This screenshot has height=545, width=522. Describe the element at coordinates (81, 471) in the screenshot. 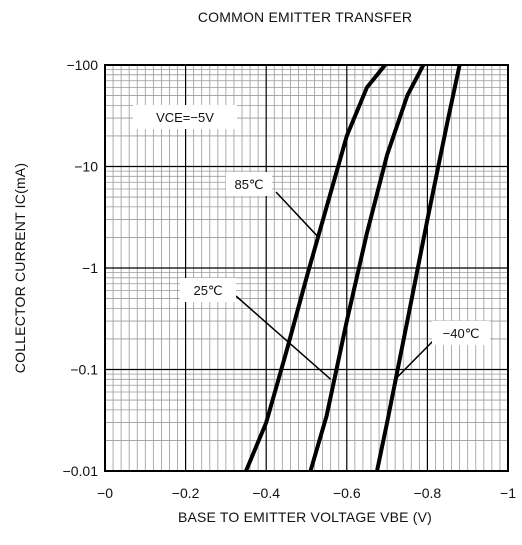

I see `y-tick-label: −0.01` at that location.